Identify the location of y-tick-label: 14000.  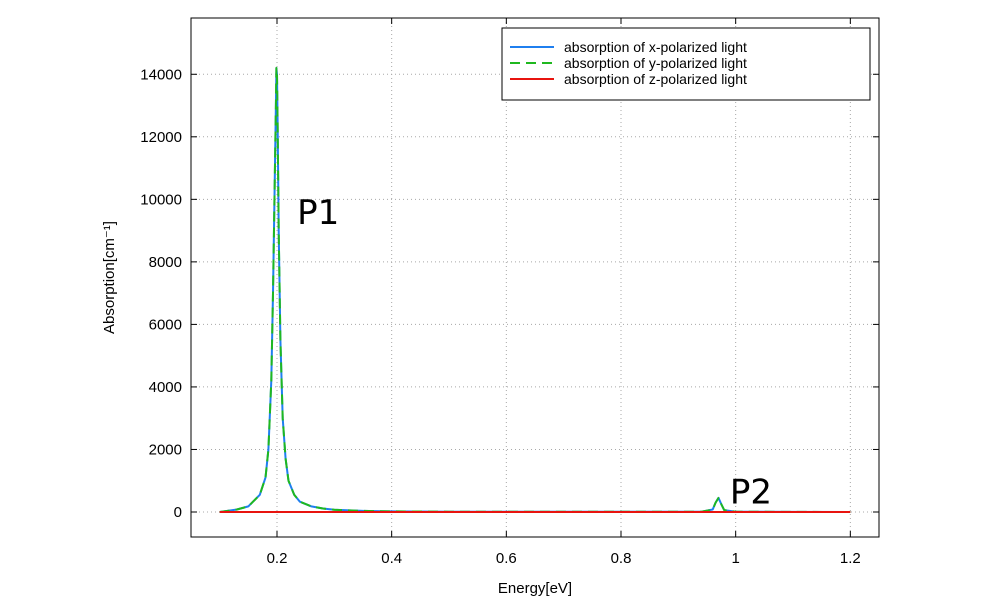
(161, 74).